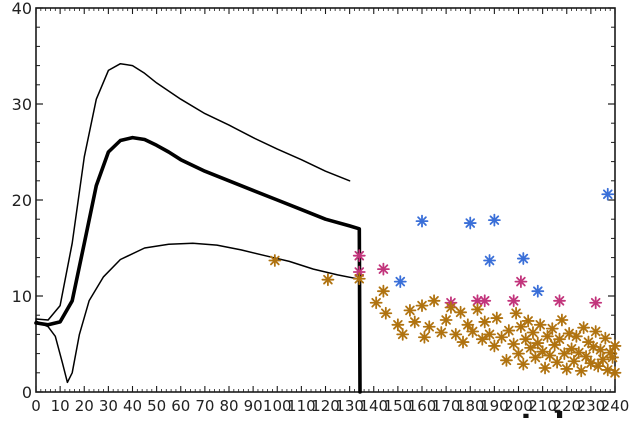  What do you see at coordinates (325, 406) in the screenshot?
I see `x-tick-label: 120` at bounding box center [325, 406].